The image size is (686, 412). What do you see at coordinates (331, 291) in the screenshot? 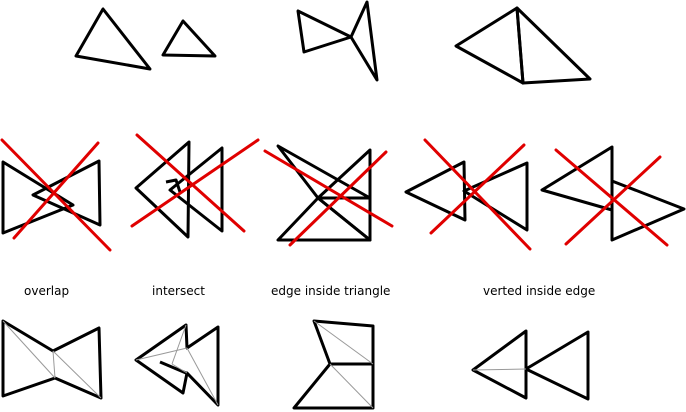
I see `label-edge-inside-triangle: edge inside triangle` at bounding box center [331, 291].